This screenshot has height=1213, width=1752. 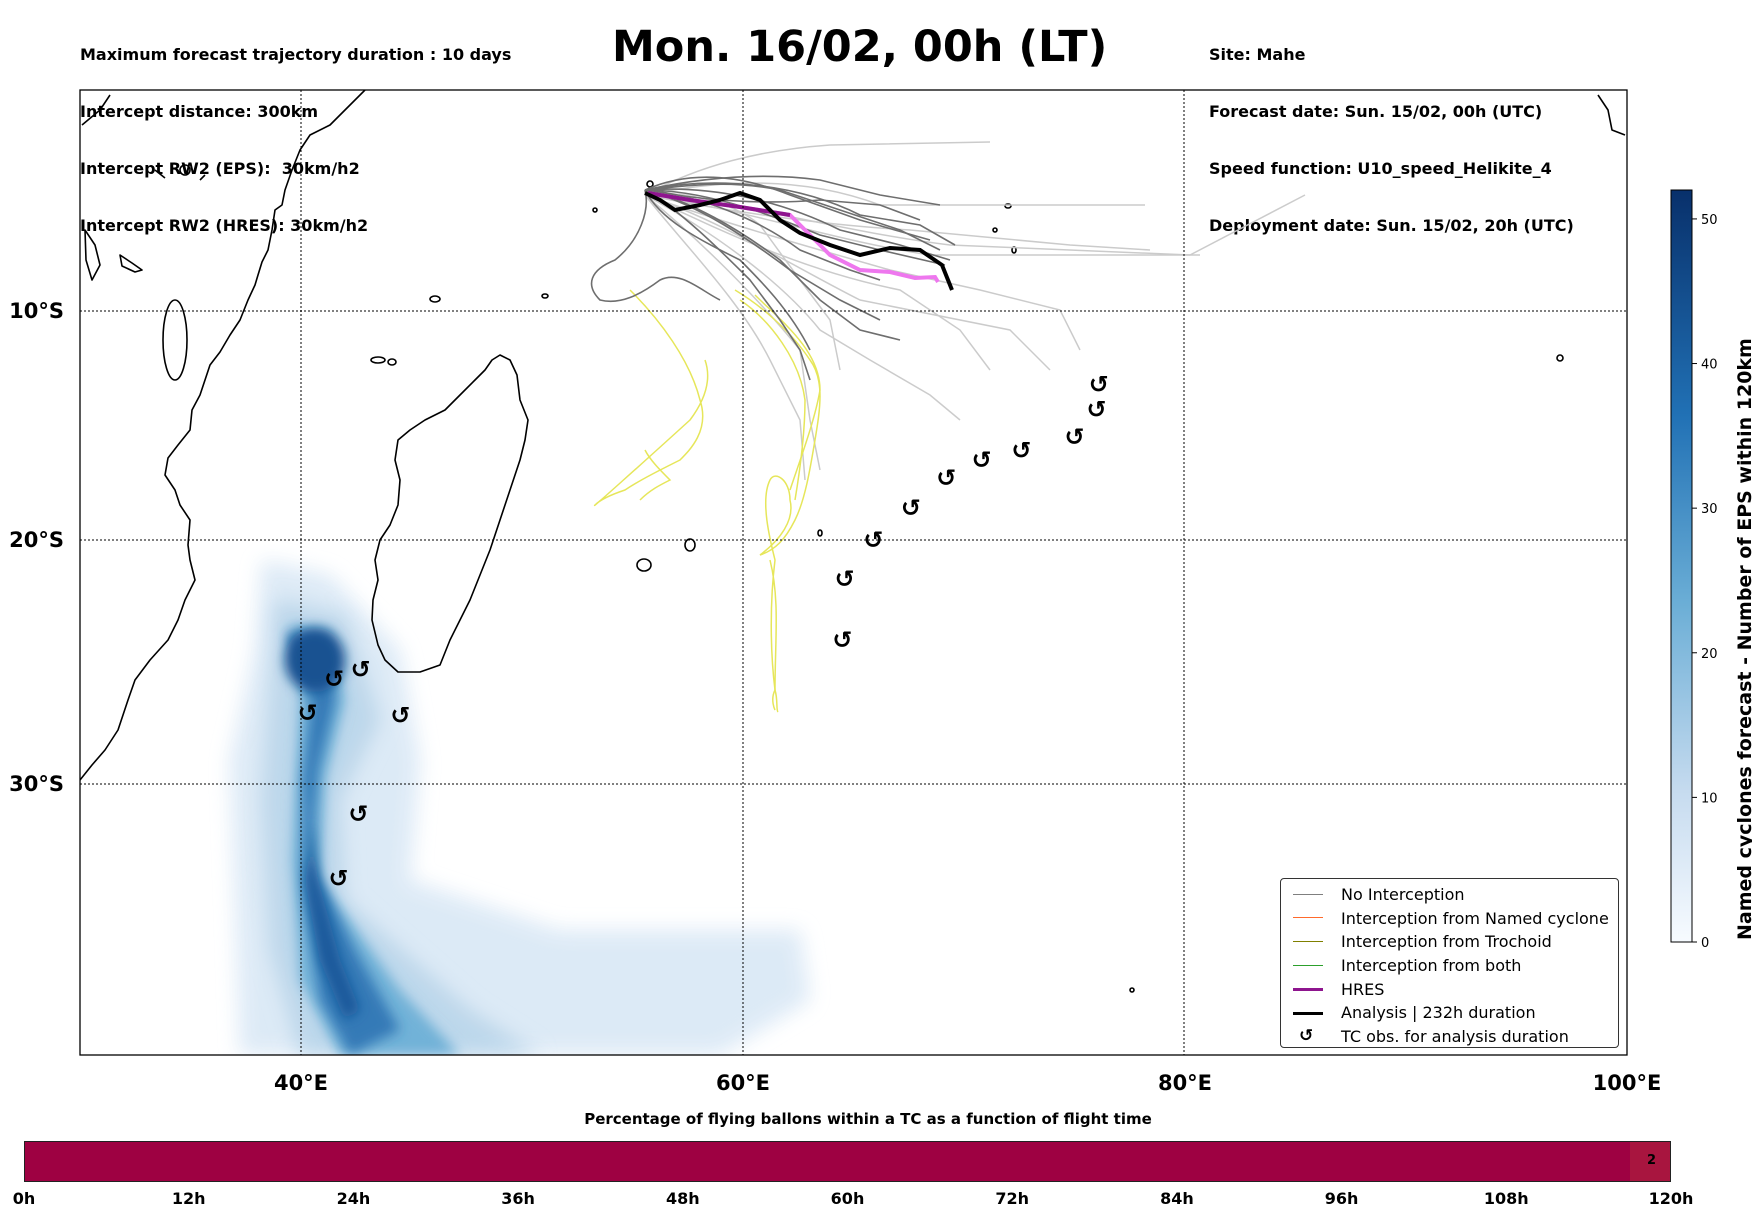 What do you see at coordinates (860, 47) in the screenshot?
I see `page-title: Mon. 16/02, 00h (LT)` at bounding box center [860, 47].